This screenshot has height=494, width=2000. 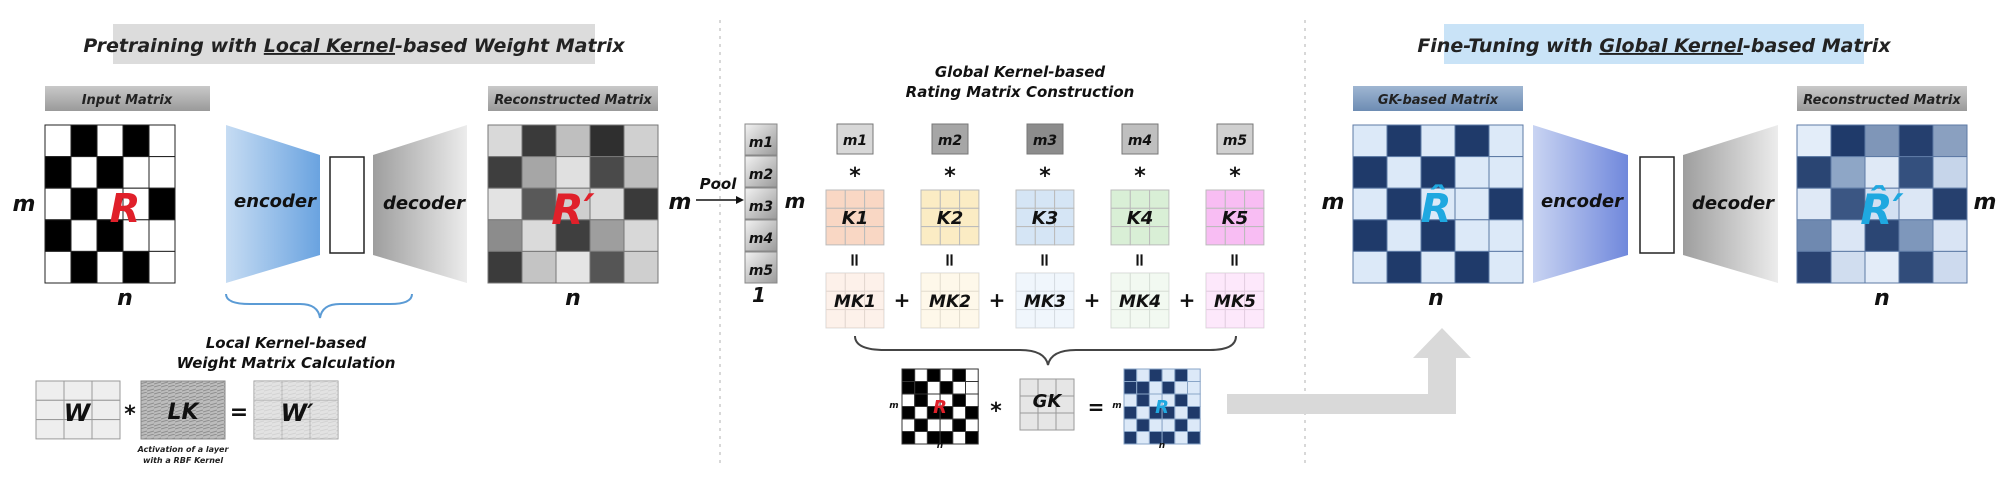 What do you see at coordinates (354, 44) in the screenshot?
I see `pretraining-banner` at bounding box center [354, 44].